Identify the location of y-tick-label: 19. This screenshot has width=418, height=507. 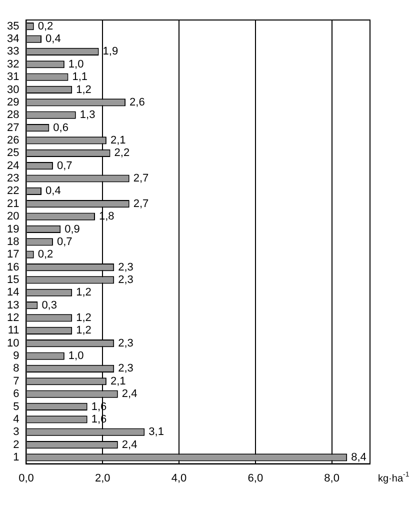
(13, 229).